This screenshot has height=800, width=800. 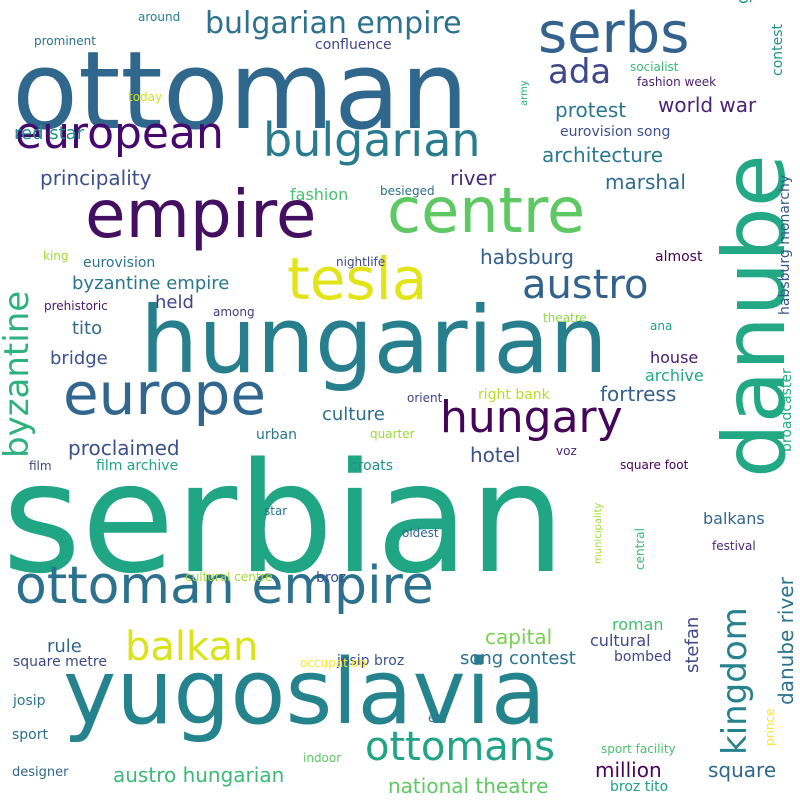 What do you see at coordinates (778, 49) in the screenshot?
I see `word-contest: contest` at bounding box center [778, 49].